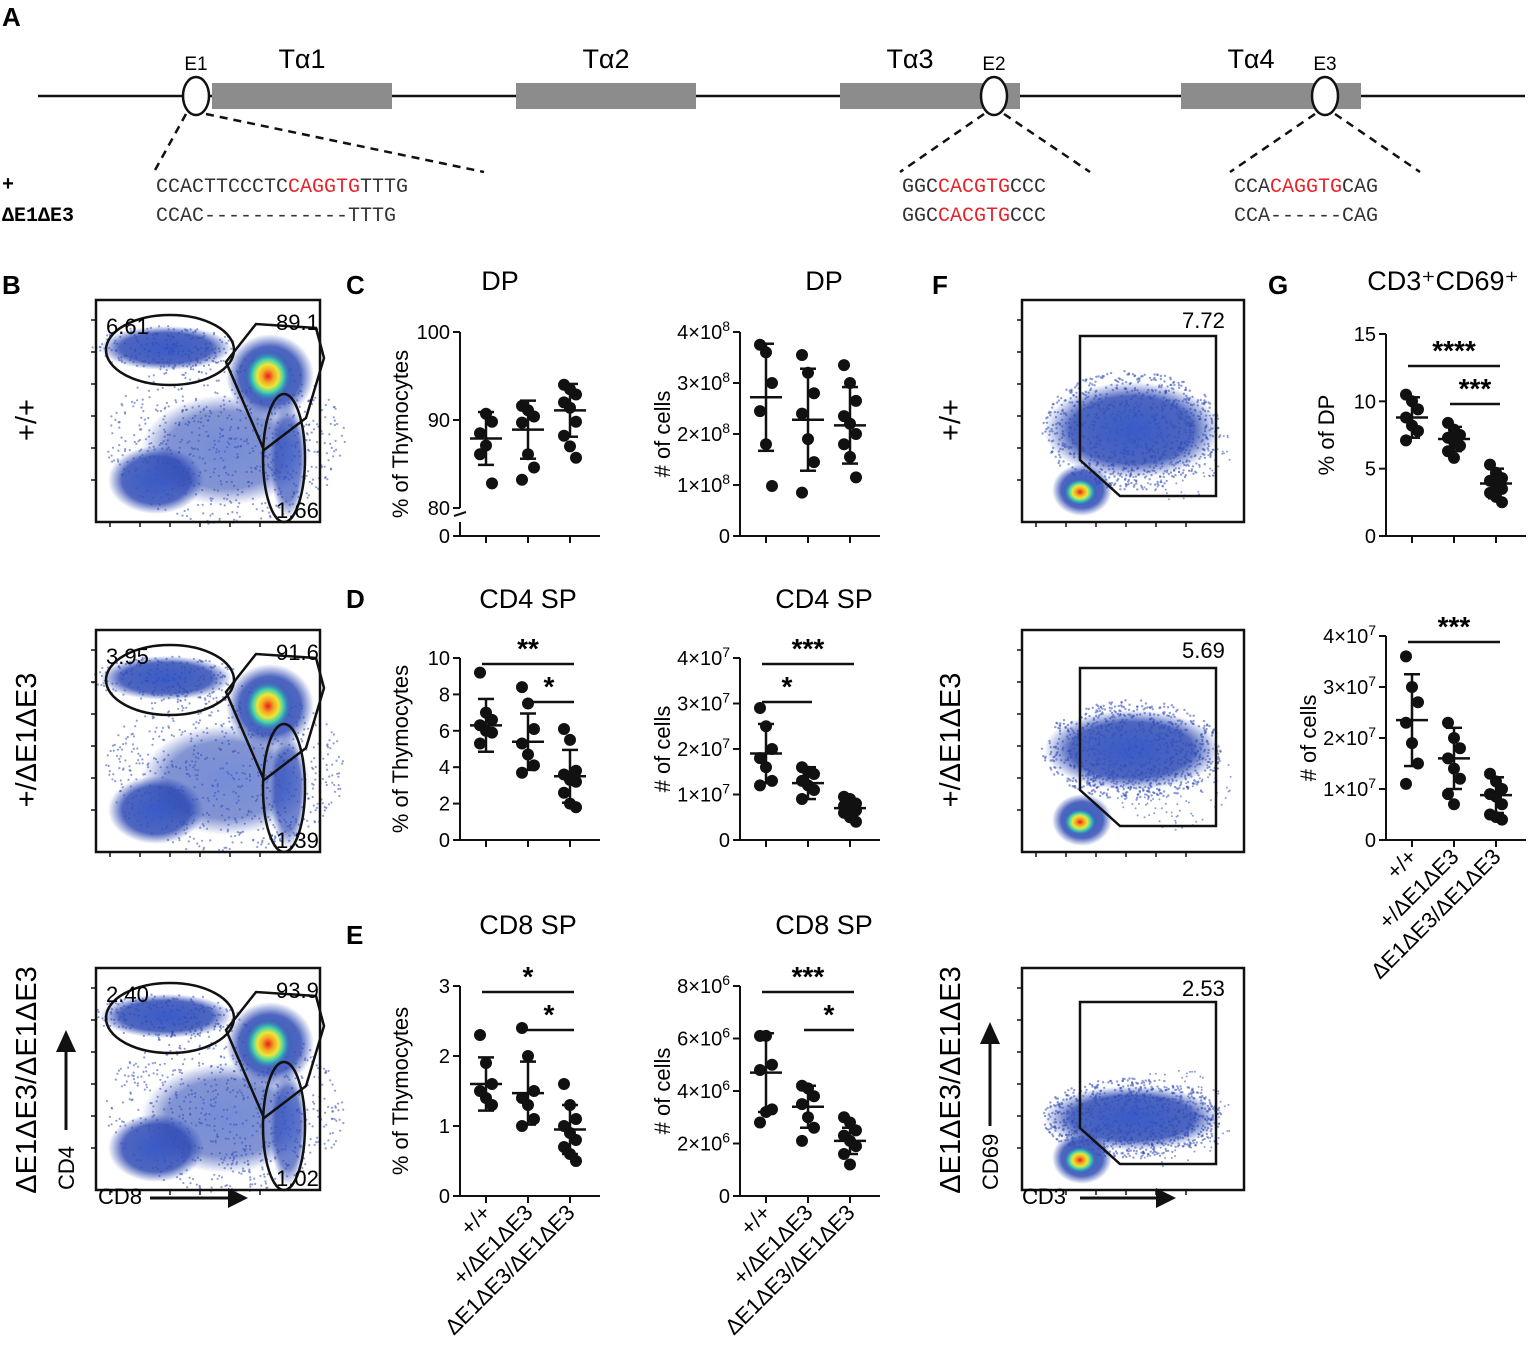  What do you see at coordinates (494, 435) in the screenshot?
I see `dot-plot-c-0: 0 80 90 100% of Thymocytes` at bounding box center [494, 435].